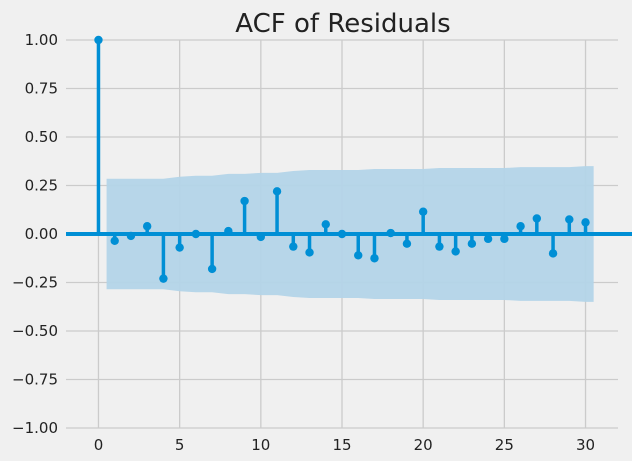 Image resolution: width=632 pixels, height=461 pixels. I want to click on y-tick-label: 0.25, so click(41, 186).